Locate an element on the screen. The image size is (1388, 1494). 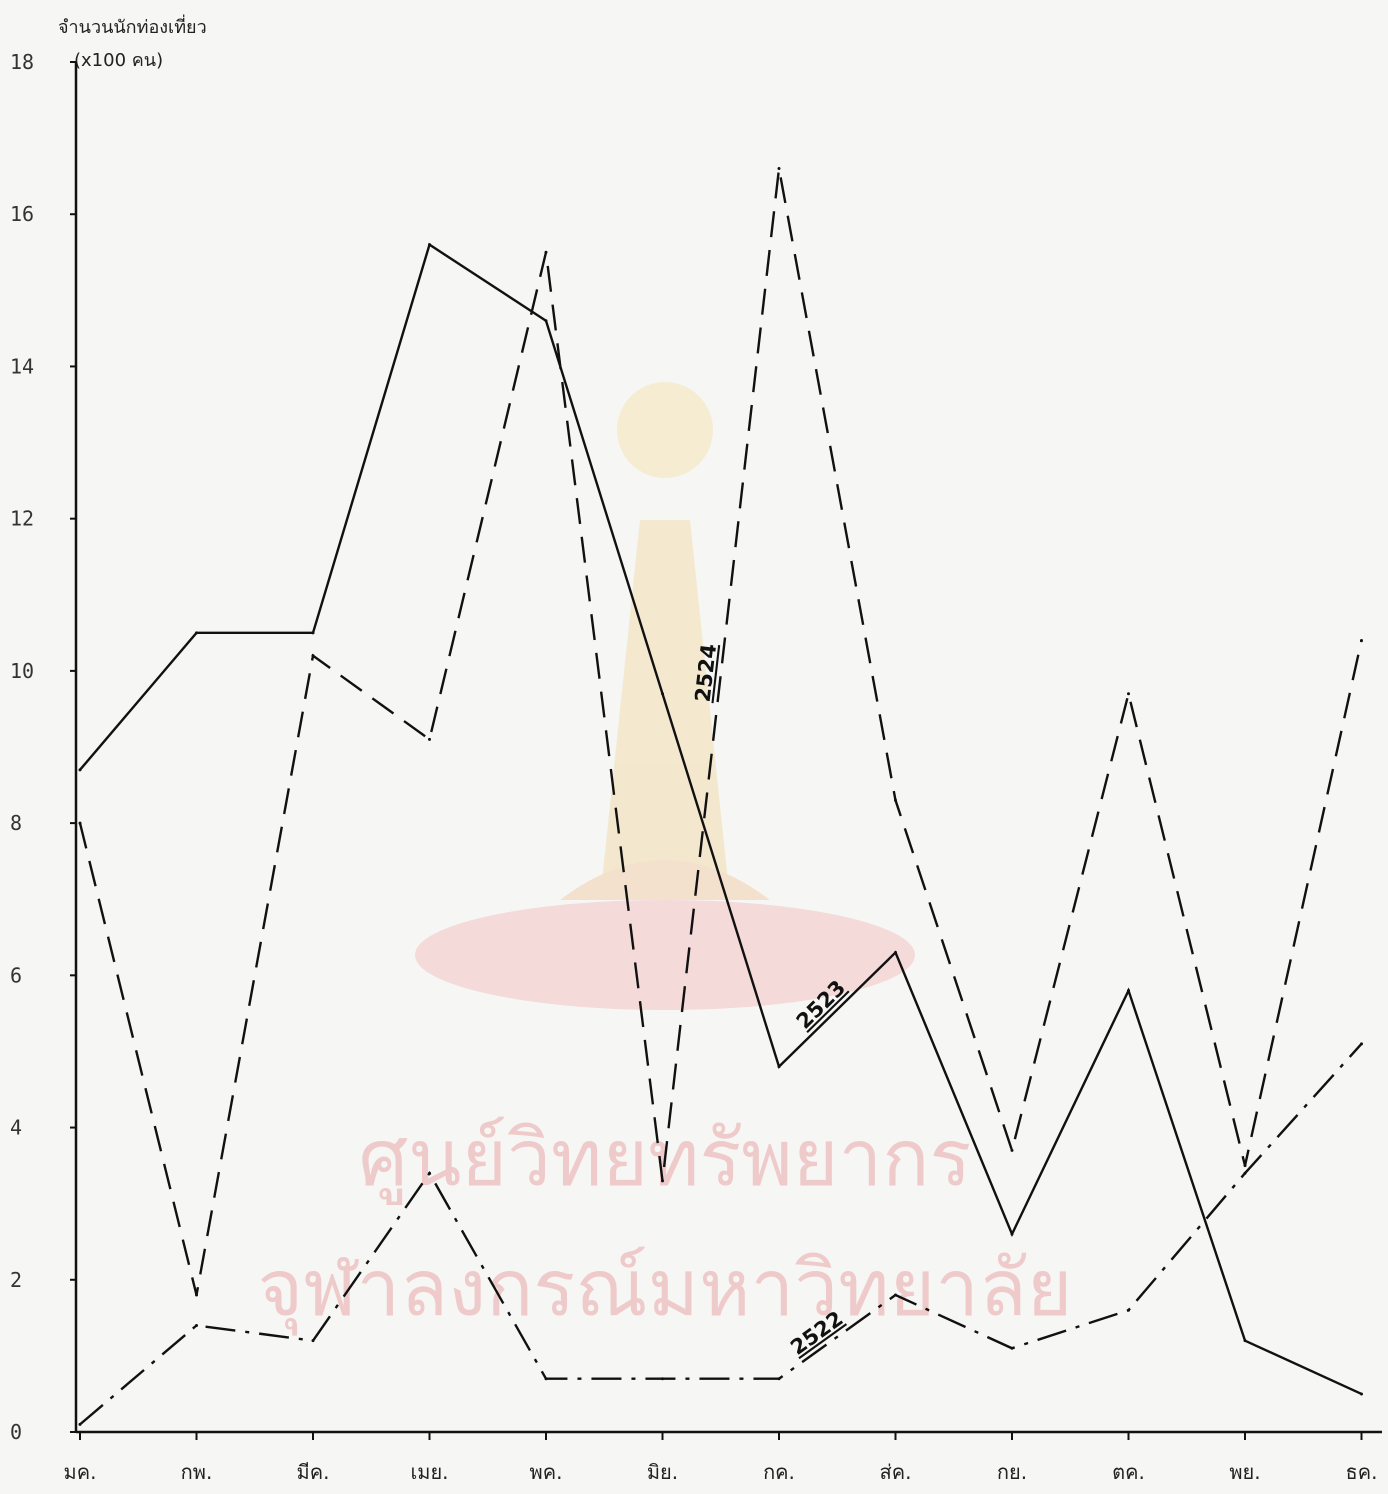
y-tick-label: 16 is located at coordinates (22, 214).